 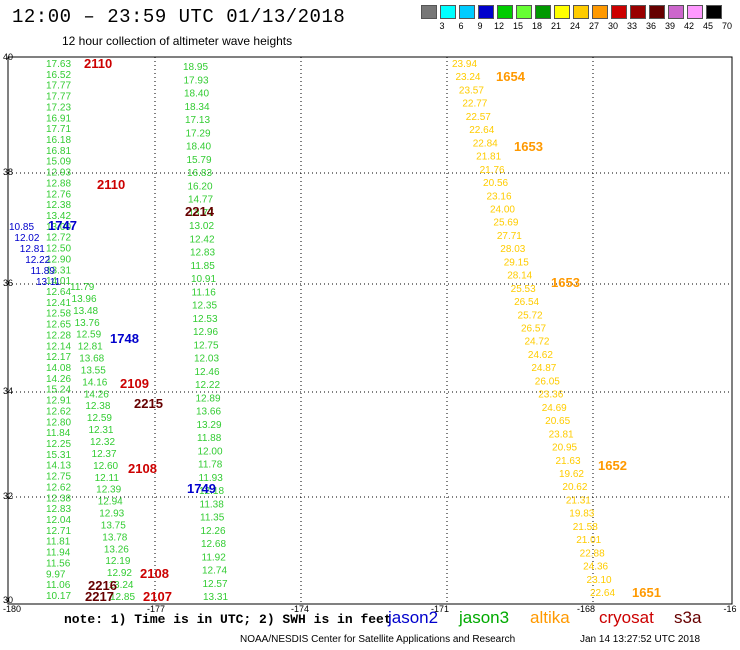 I want to click on swh-value-label: 20.65, so click(x=557, y=421).